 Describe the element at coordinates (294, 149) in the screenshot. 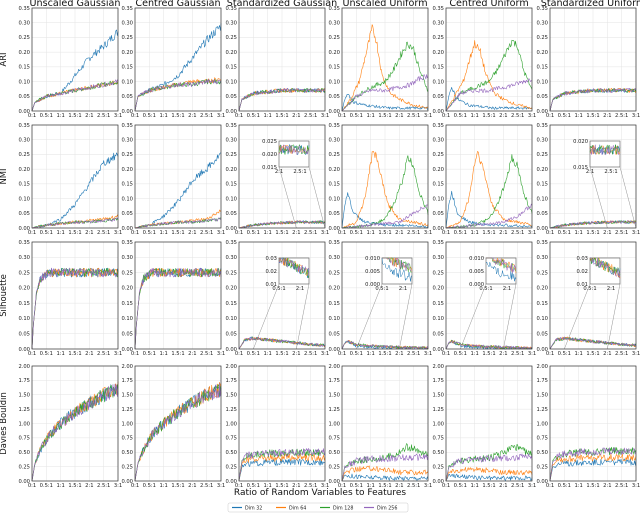

I see `inset-series-line` at that location.